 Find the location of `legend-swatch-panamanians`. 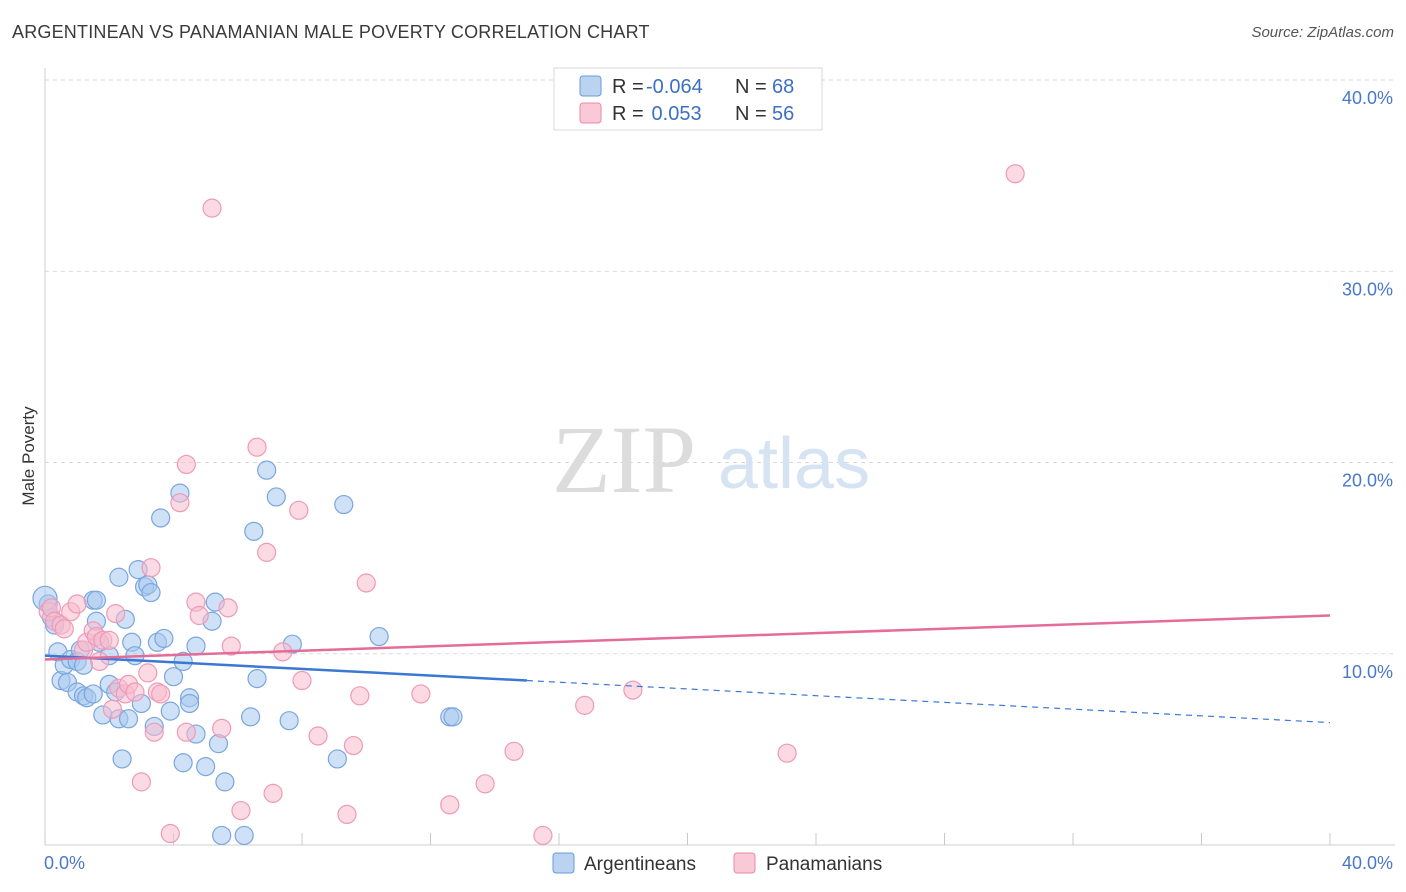

legend-swatch-panamanians is located at coordinates (590, 113).